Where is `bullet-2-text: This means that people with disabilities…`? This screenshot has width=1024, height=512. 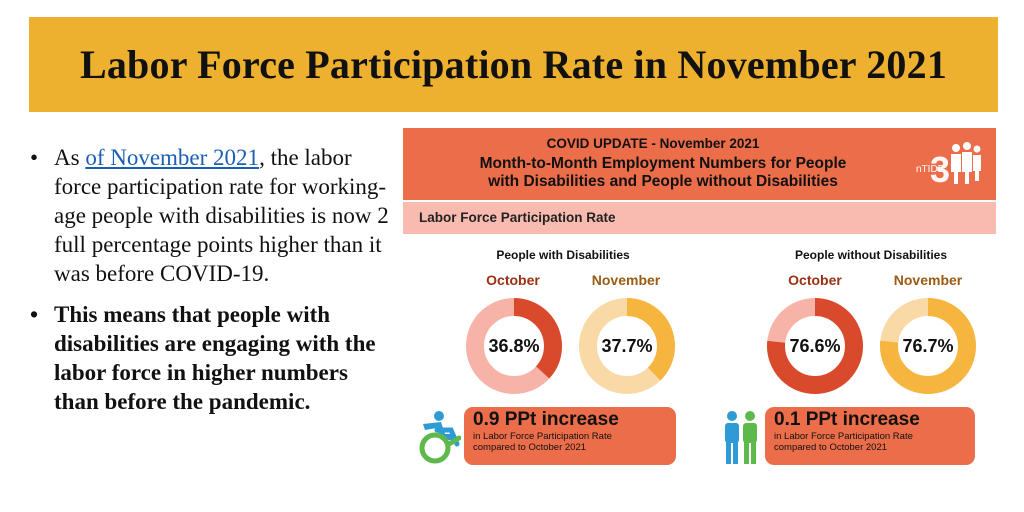 bullet-2-text: This means that people with disabilities… is located at coordinates (215, 358).